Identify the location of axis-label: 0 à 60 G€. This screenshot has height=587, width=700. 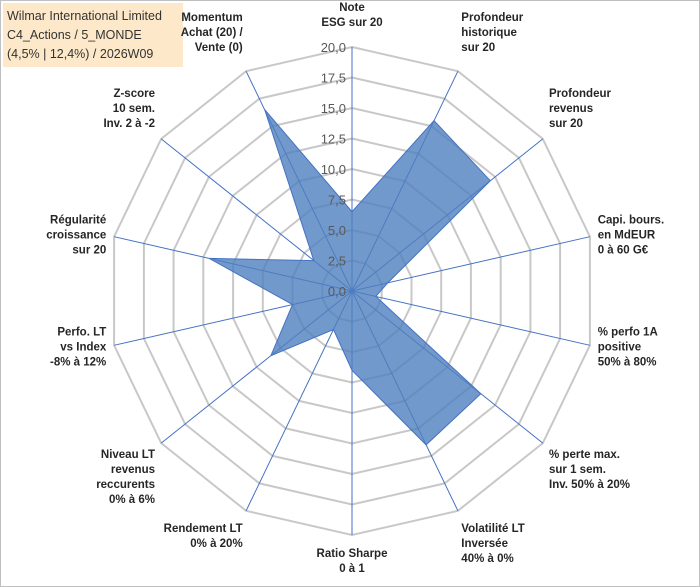
(623, 250).